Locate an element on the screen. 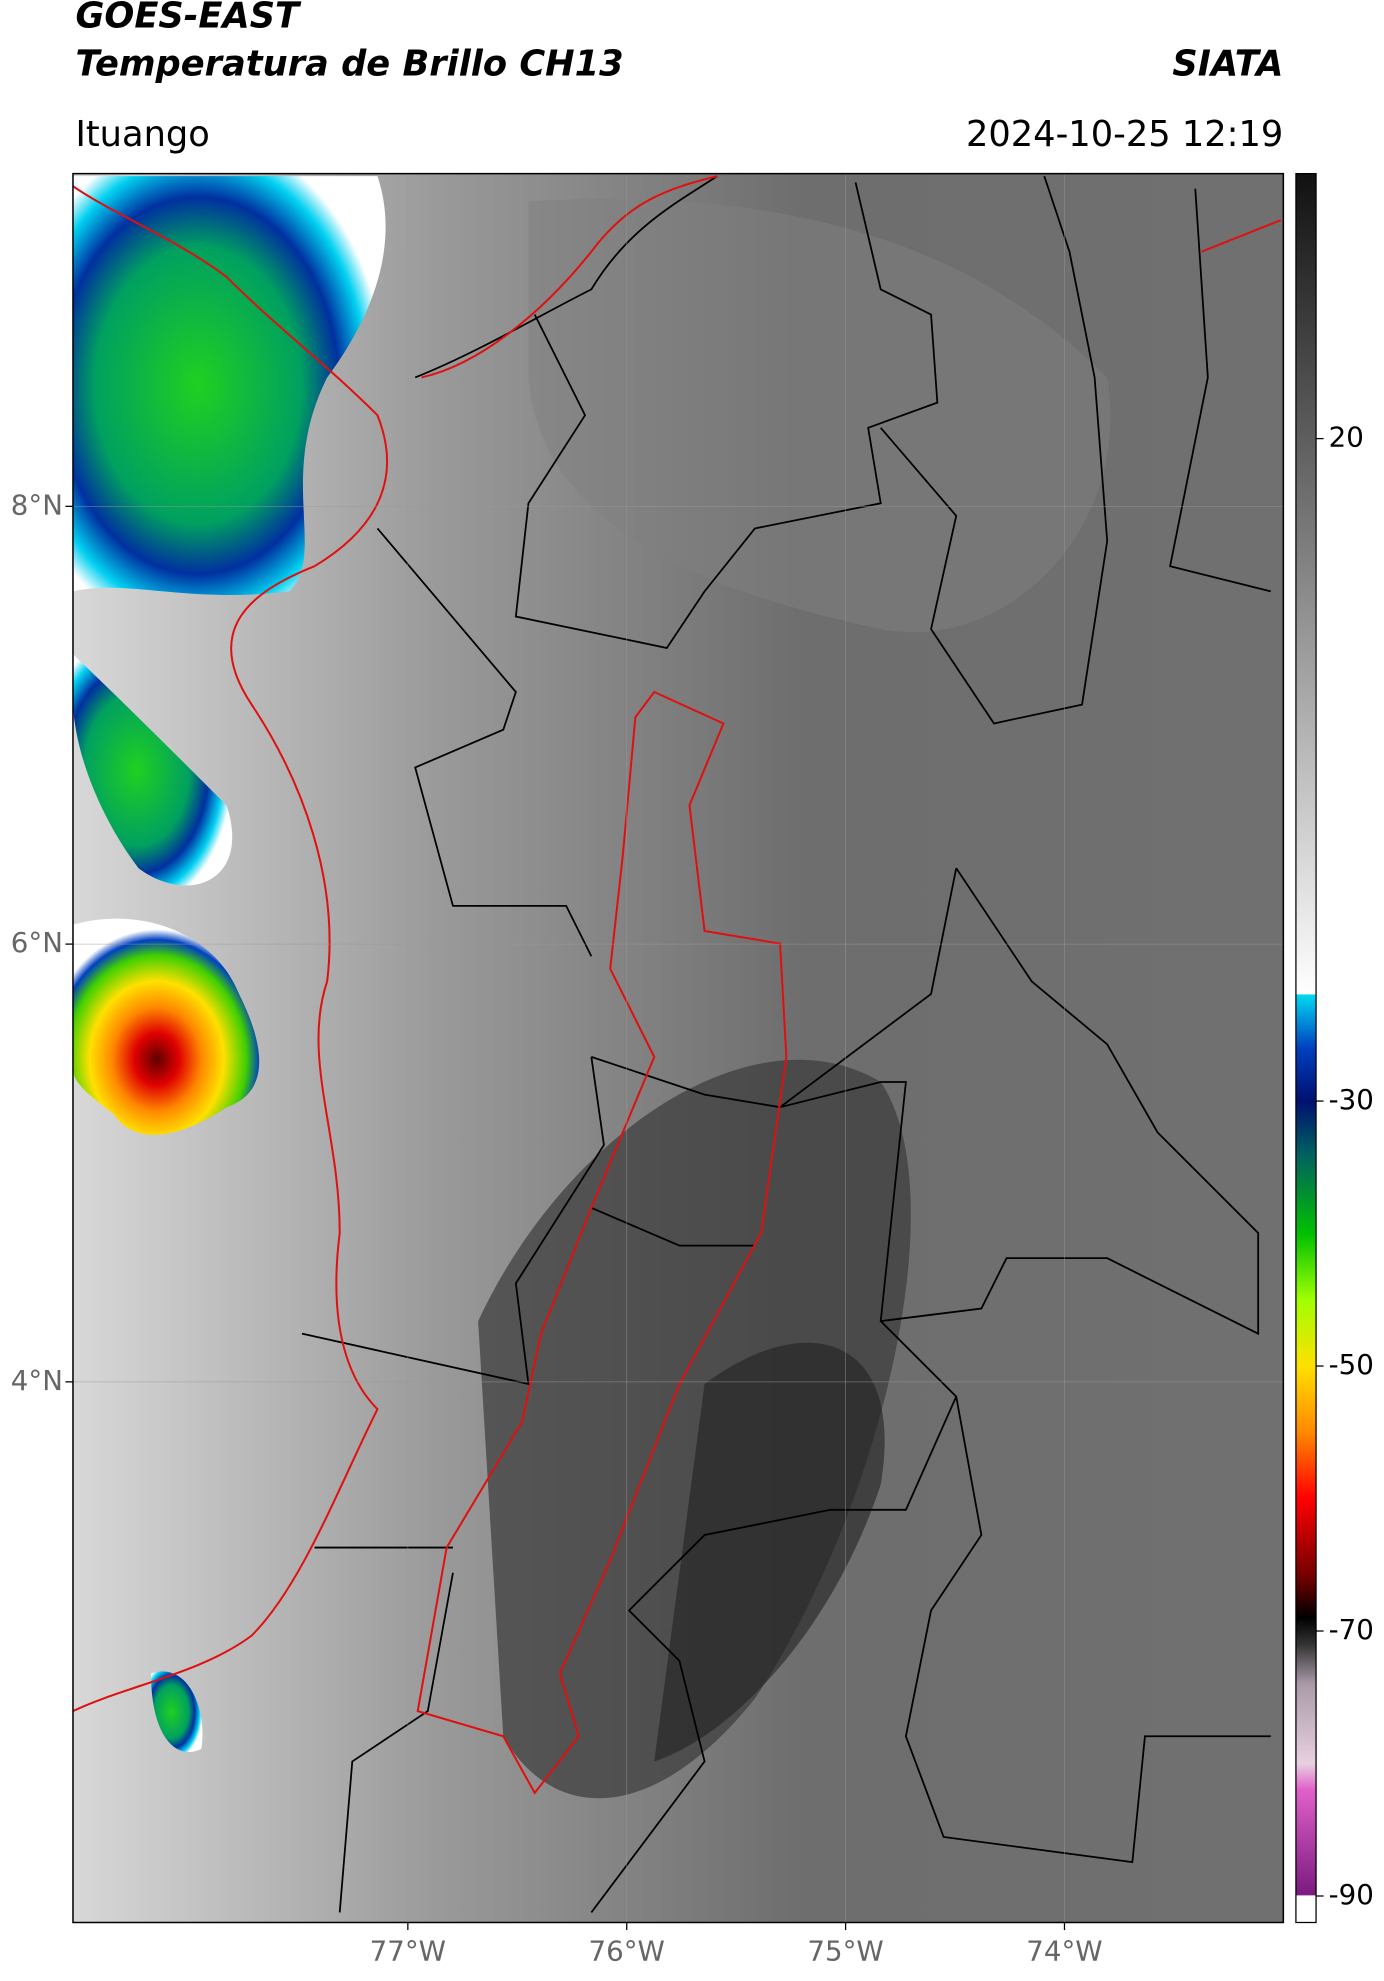 The image size is (1384, 1981). x-tick-label: 76°W is located at coordinates (627, 1951).